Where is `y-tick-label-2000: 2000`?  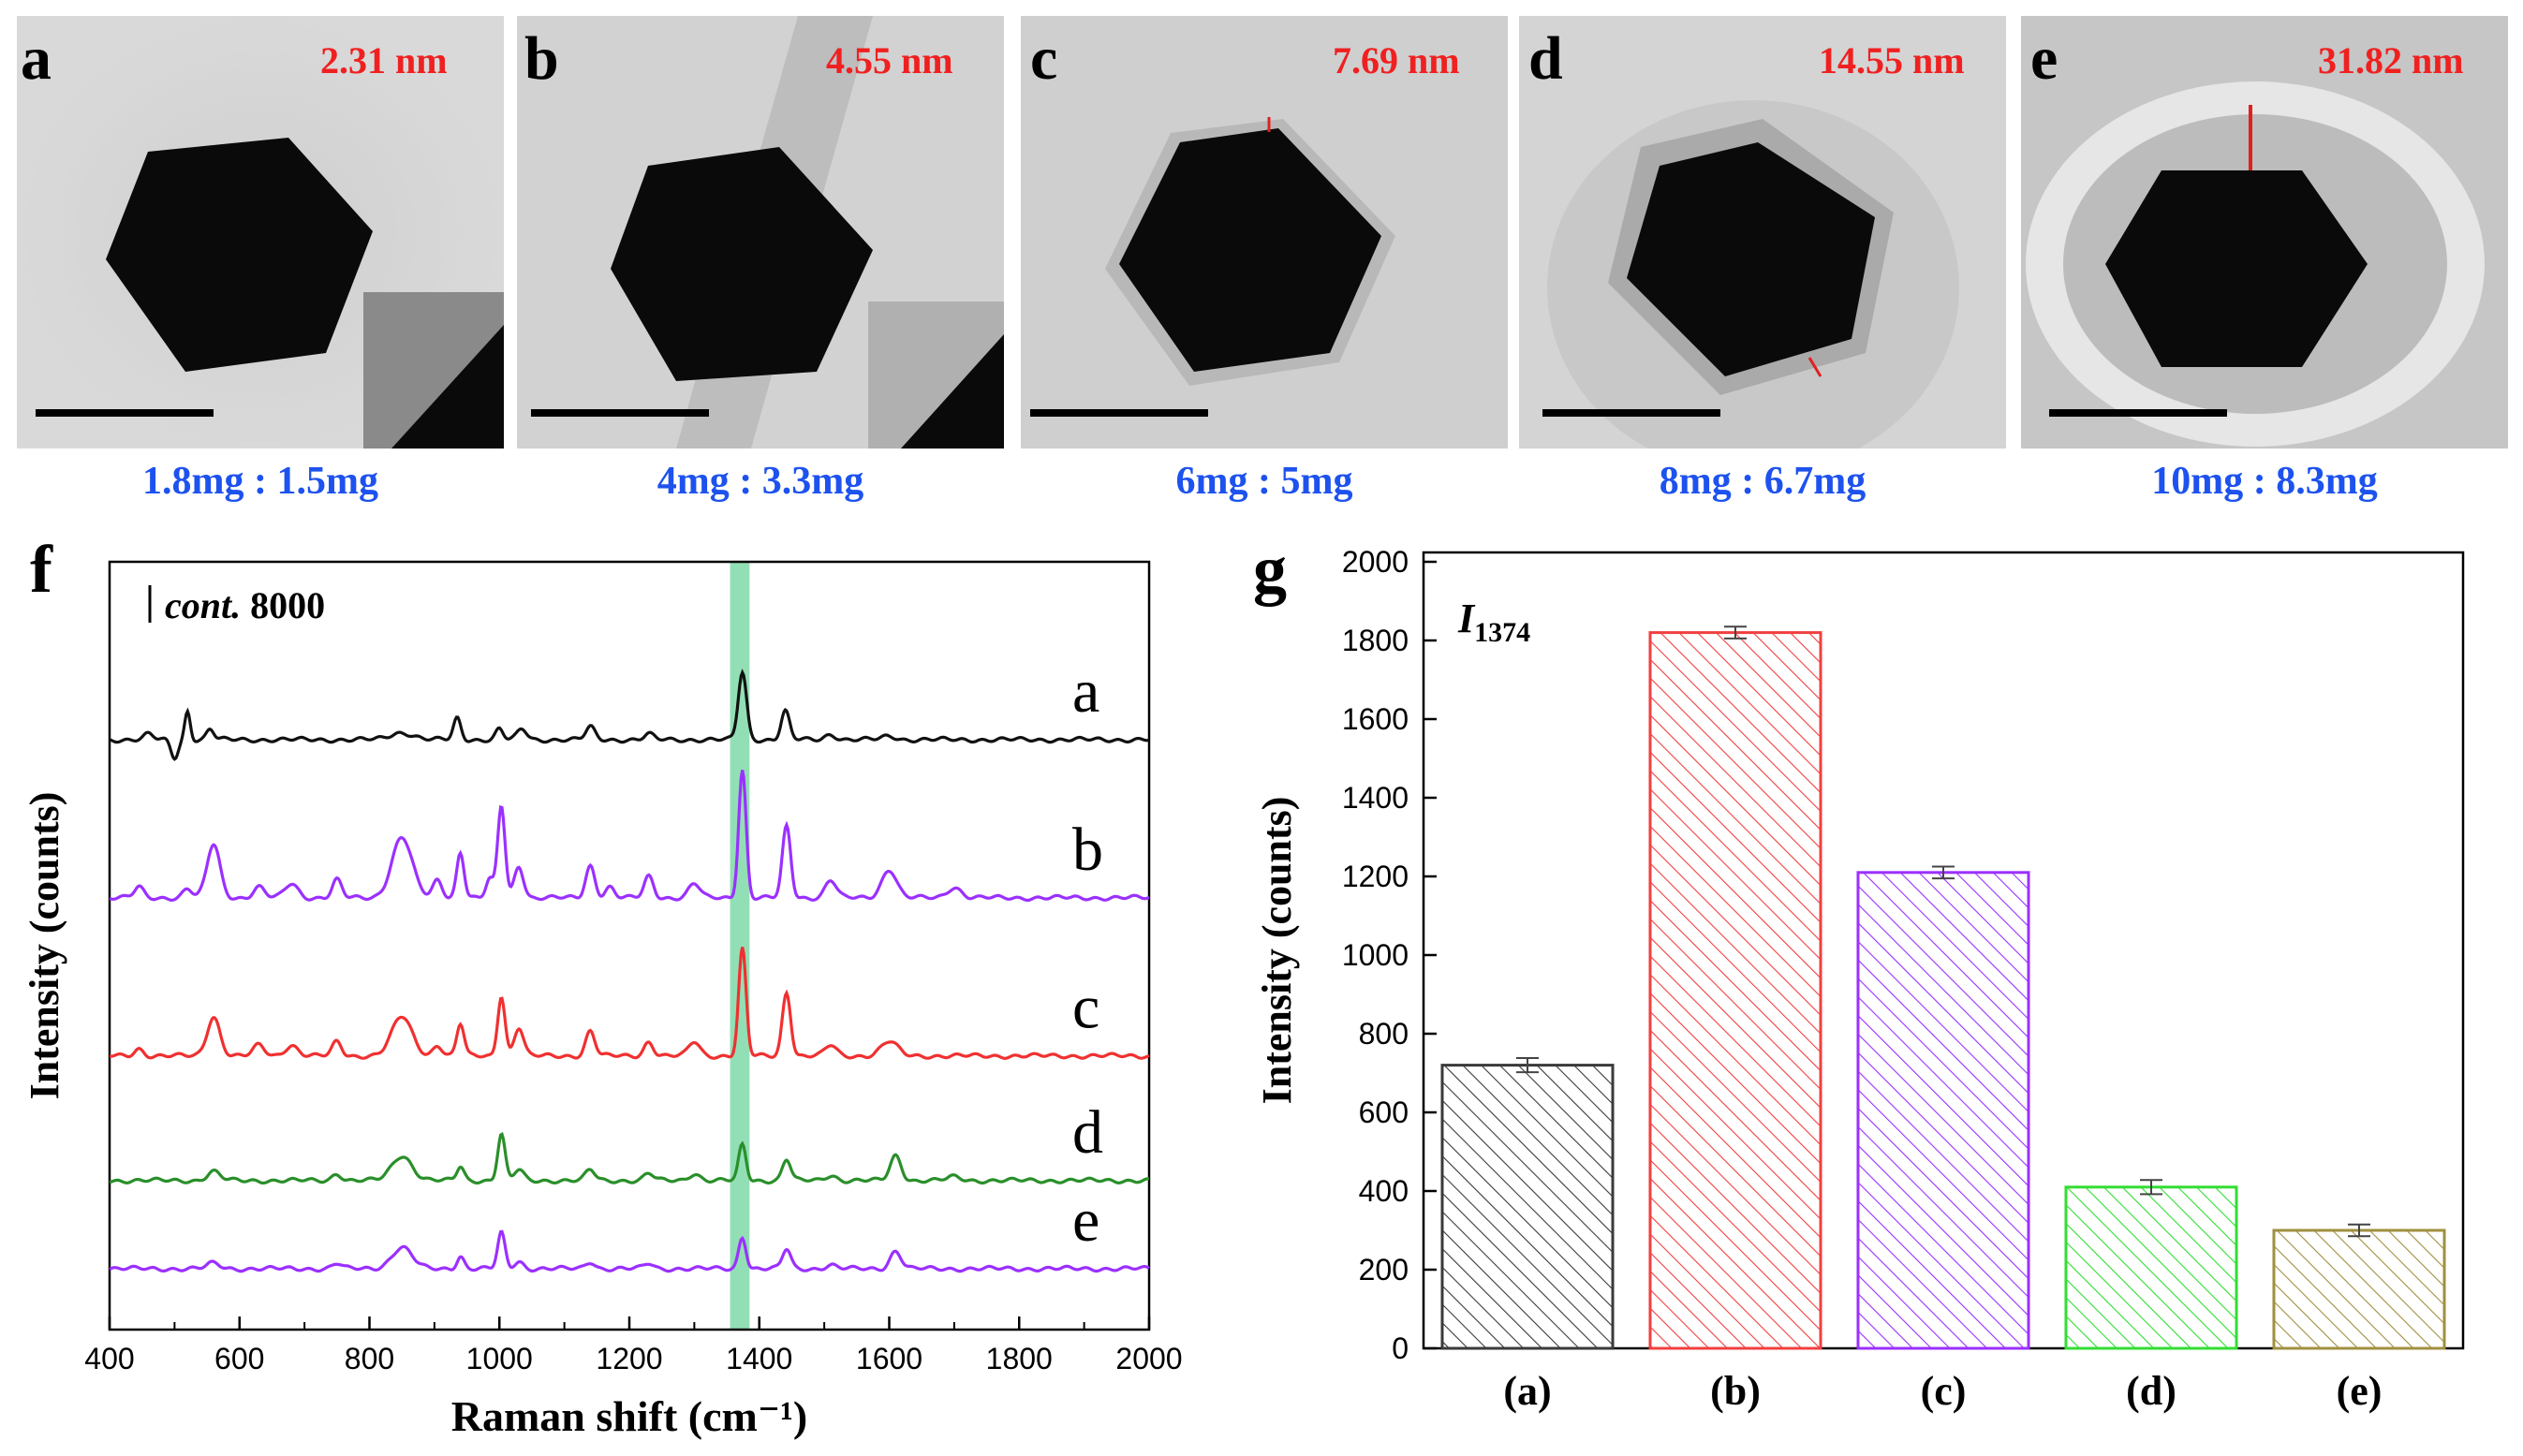
y-tick-label-2000: 2000 is located at coordinates (1376, 562).